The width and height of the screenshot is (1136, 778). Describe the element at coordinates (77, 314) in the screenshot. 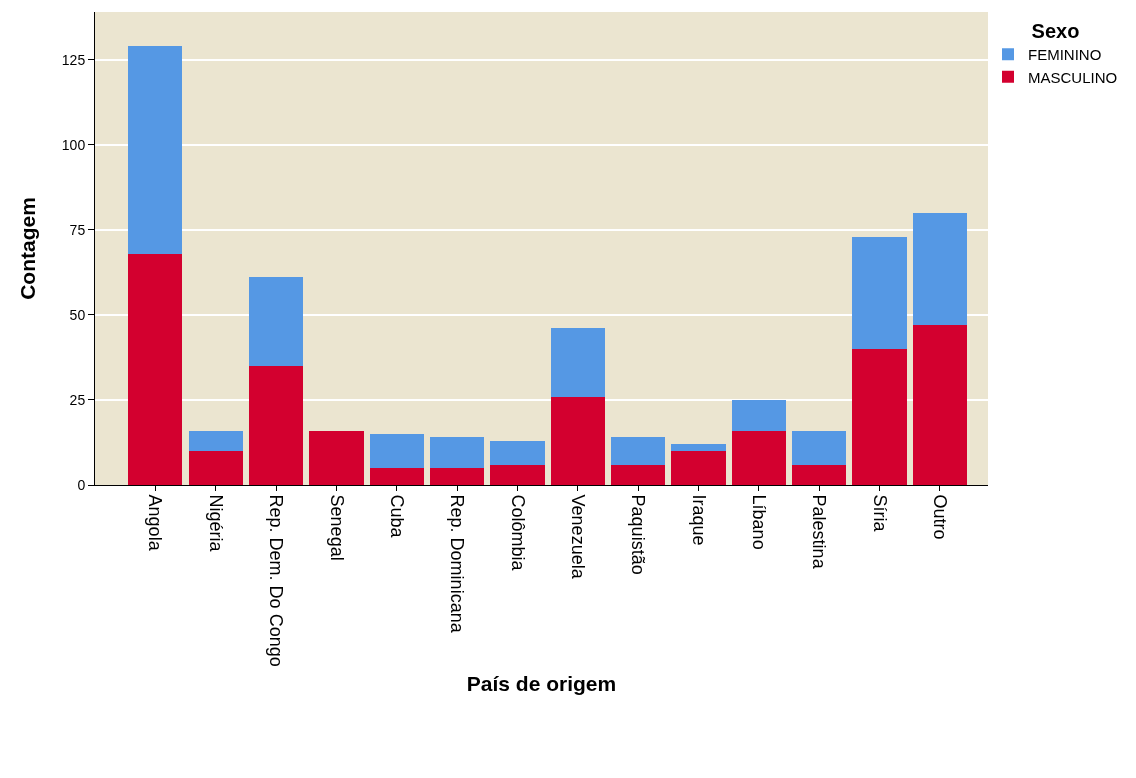

I see `y-tick-label: 50` at that location.